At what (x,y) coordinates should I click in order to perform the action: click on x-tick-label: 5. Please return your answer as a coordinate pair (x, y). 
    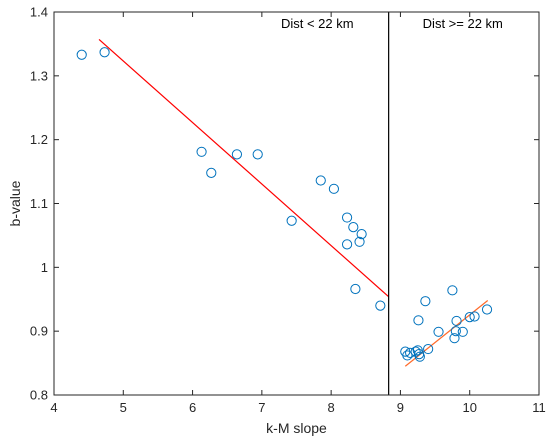
    Looking at the image, I should click on (123, 407).